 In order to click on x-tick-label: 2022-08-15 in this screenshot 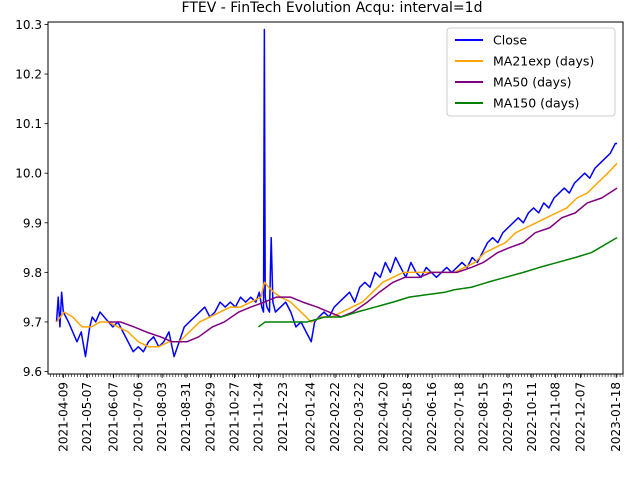, I will do `click(483, 417)`.